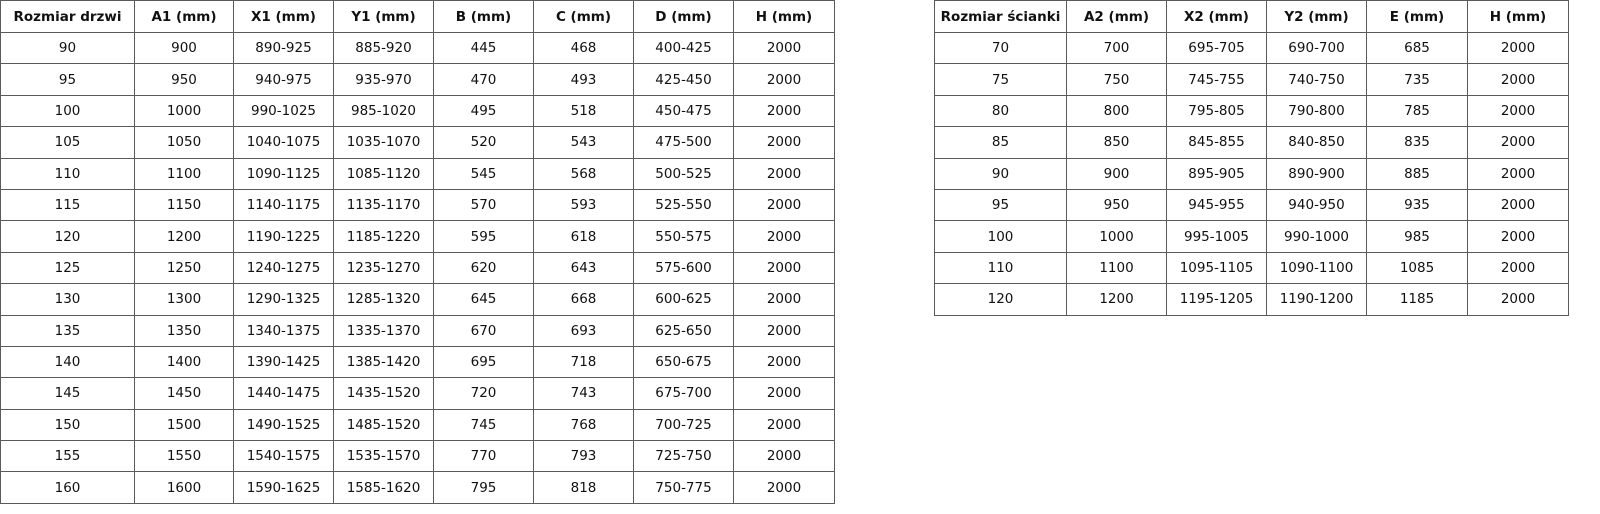  Describe the element at coordinates (583, 79) in the screenshot. I see `table-cell: 493` at that location.